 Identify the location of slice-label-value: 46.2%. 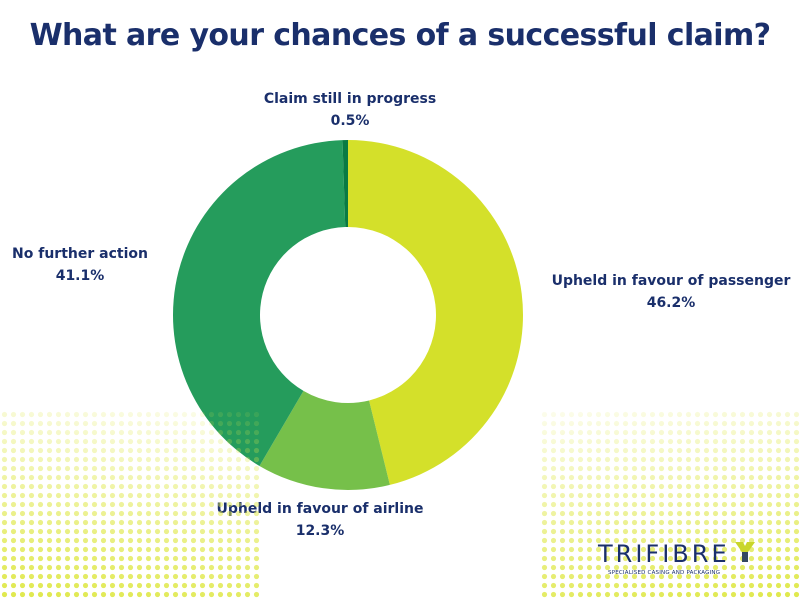
(671, 303).